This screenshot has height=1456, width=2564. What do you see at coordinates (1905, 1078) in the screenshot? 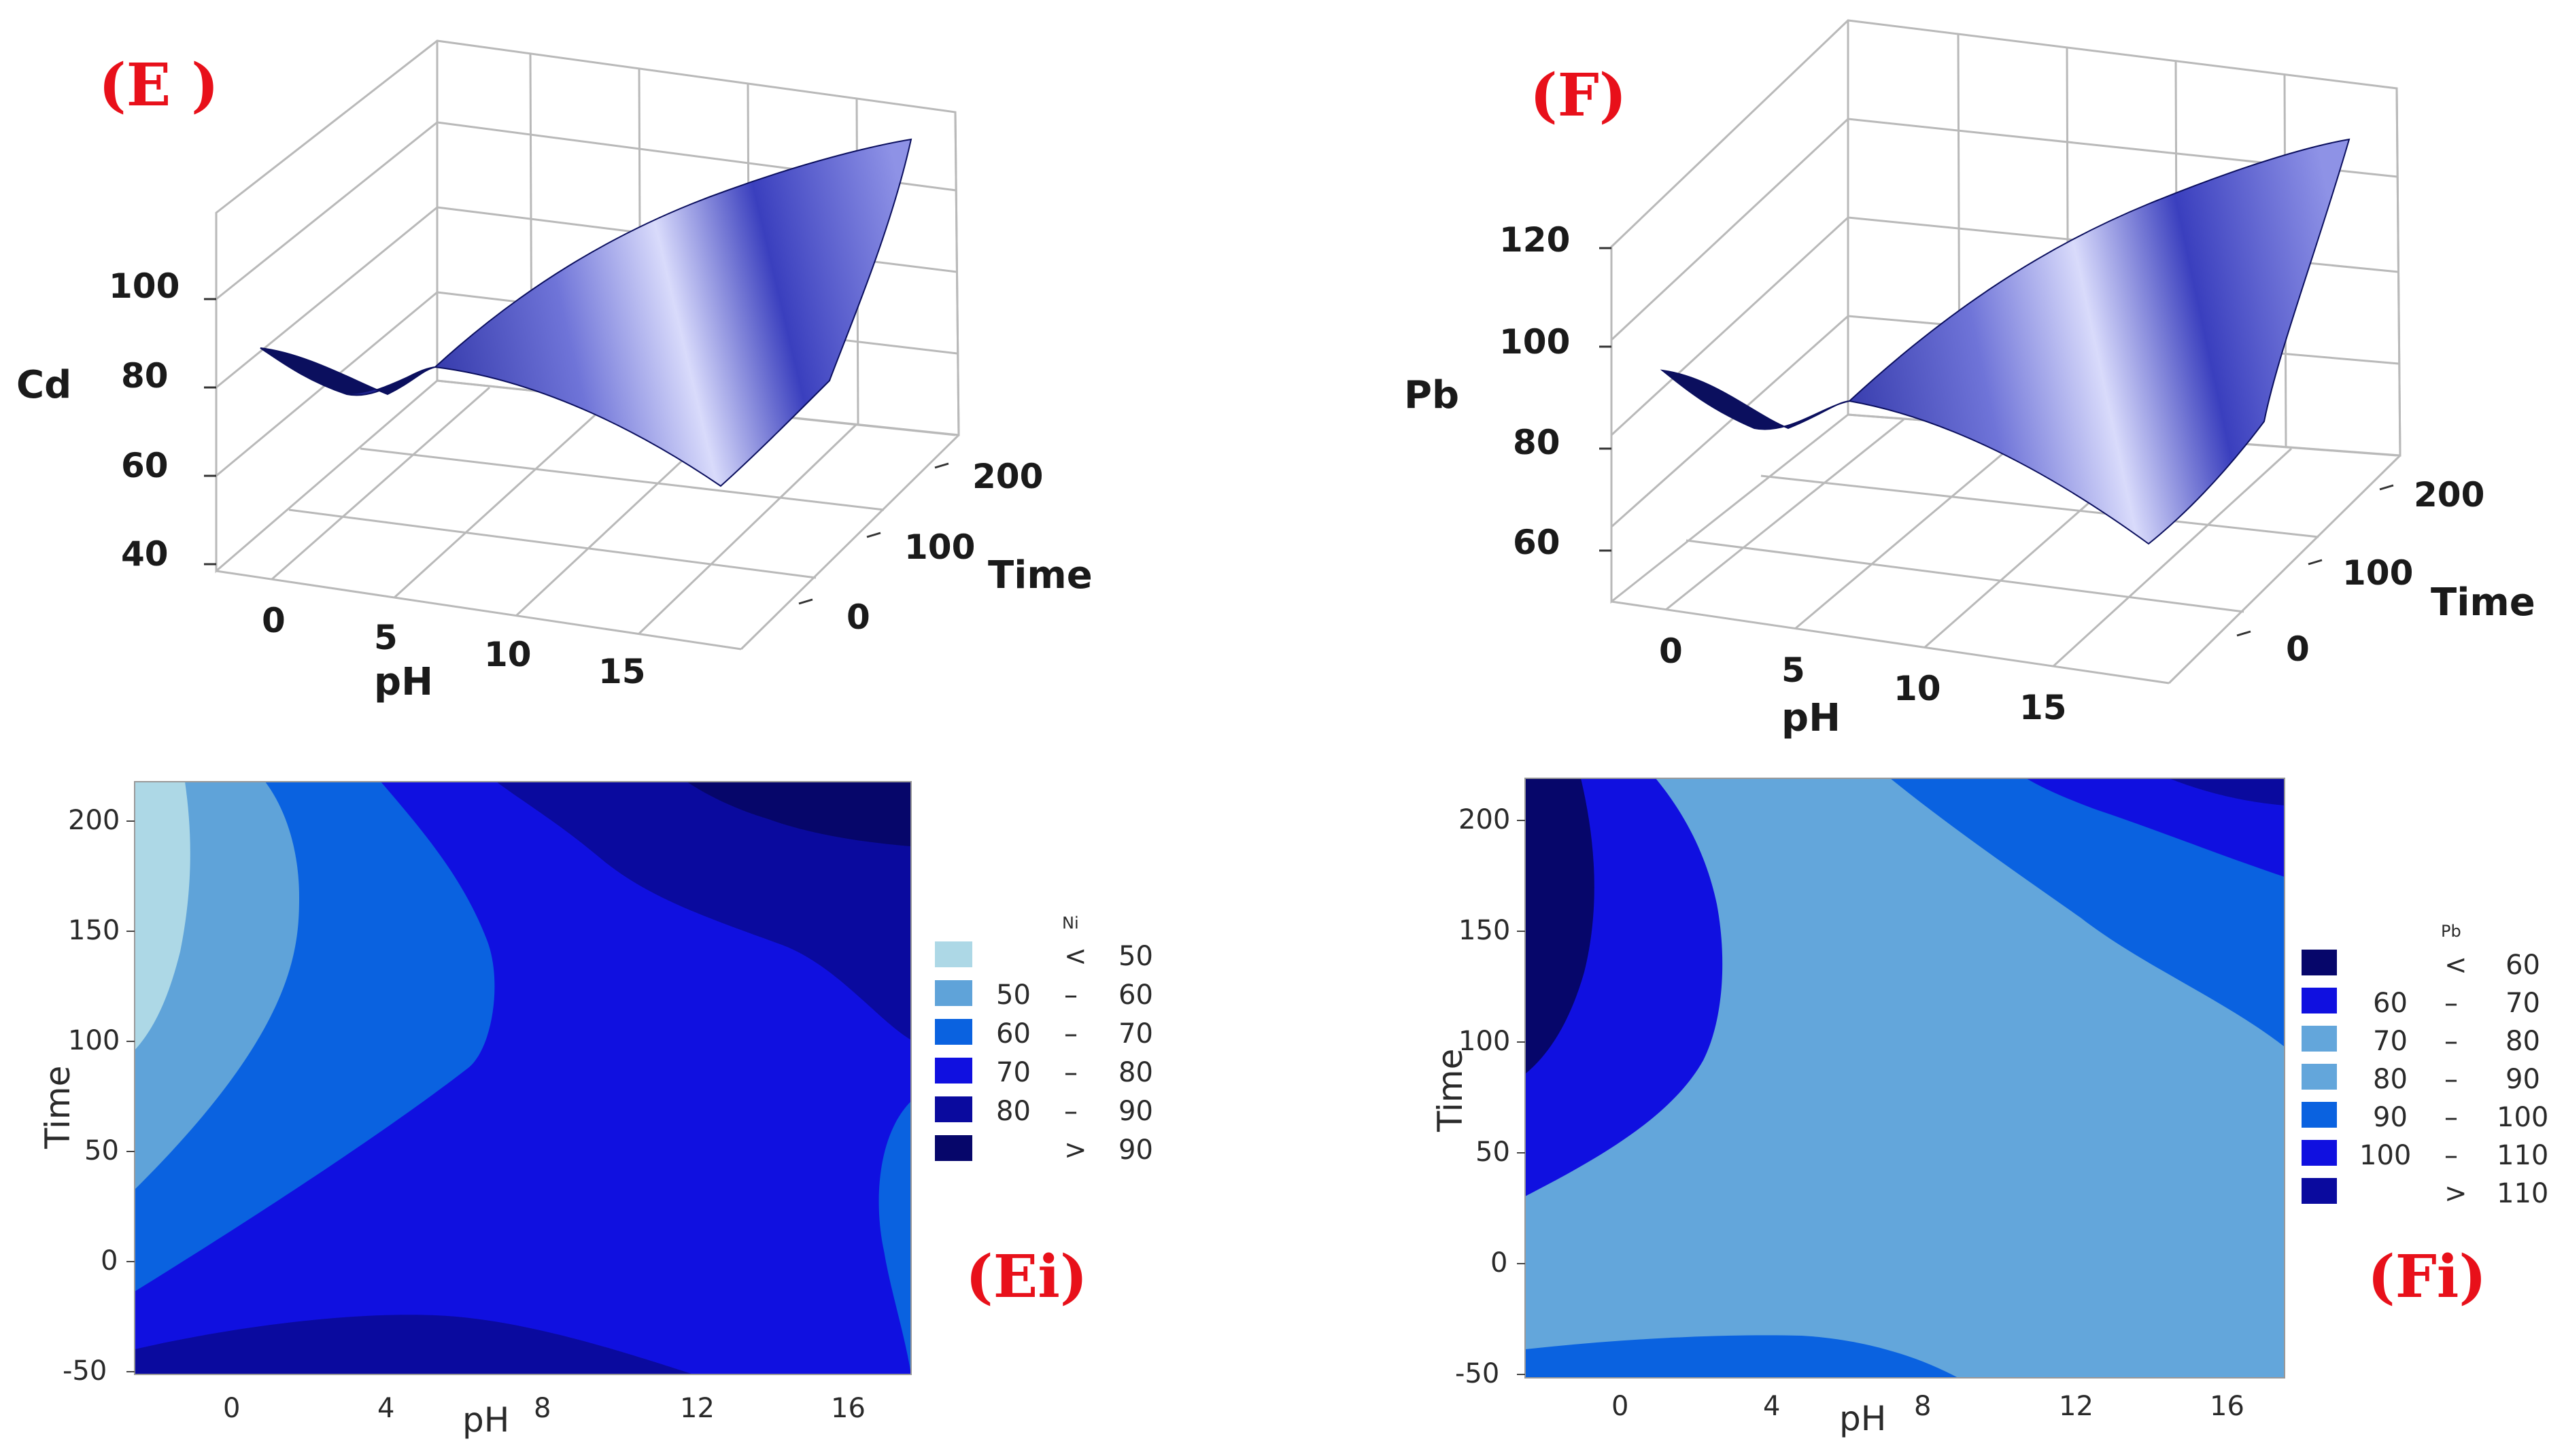
I see `contour-fi-regions` at bounding box center [1905, 1078].